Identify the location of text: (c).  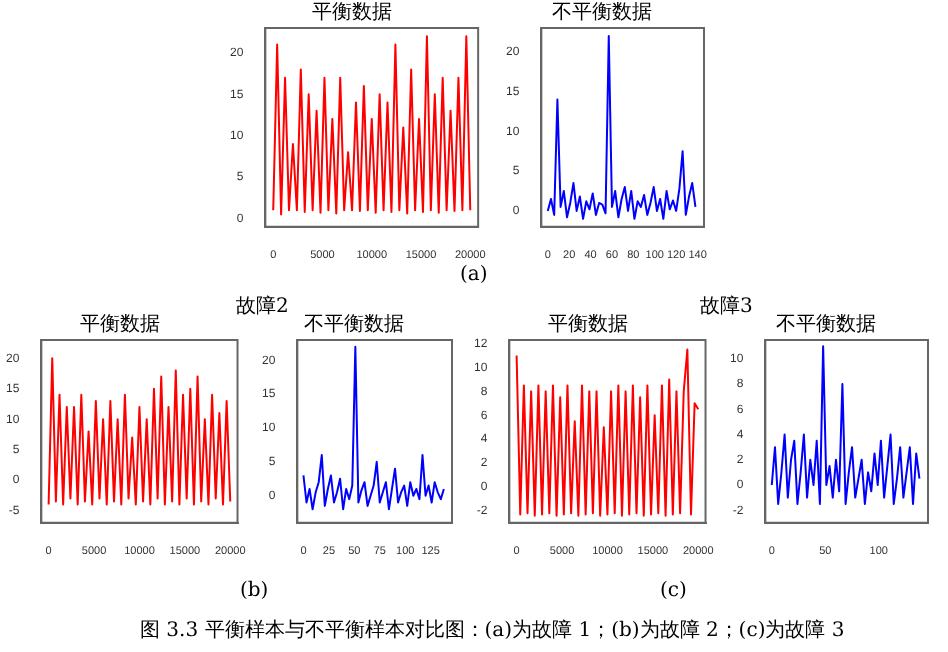
(673, 591).